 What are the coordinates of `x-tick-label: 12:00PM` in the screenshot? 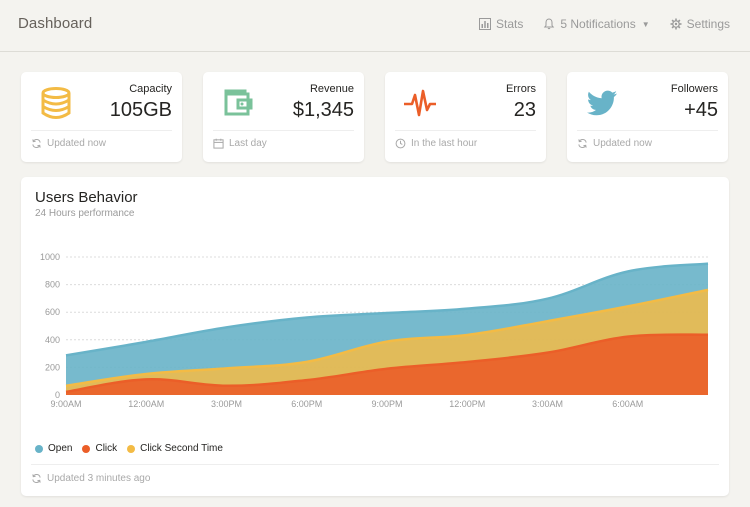 It's located at (467, 404).